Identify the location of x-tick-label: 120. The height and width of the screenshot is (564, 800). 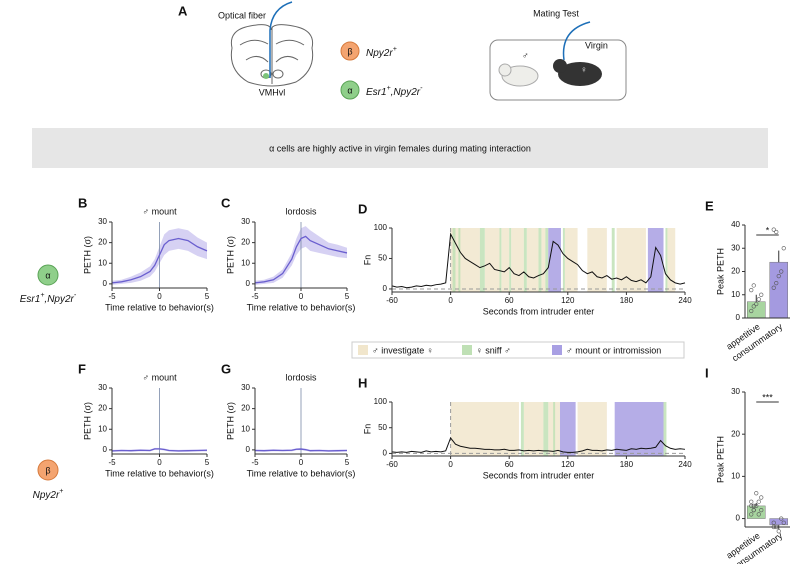
(568, 464).